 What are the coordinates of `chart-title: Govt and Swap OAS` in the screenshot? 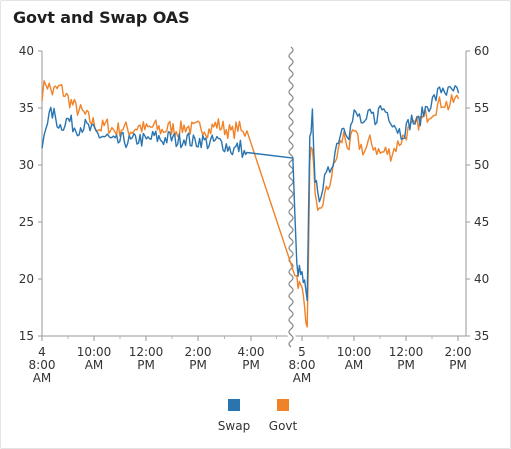 It's located at (101, 17).